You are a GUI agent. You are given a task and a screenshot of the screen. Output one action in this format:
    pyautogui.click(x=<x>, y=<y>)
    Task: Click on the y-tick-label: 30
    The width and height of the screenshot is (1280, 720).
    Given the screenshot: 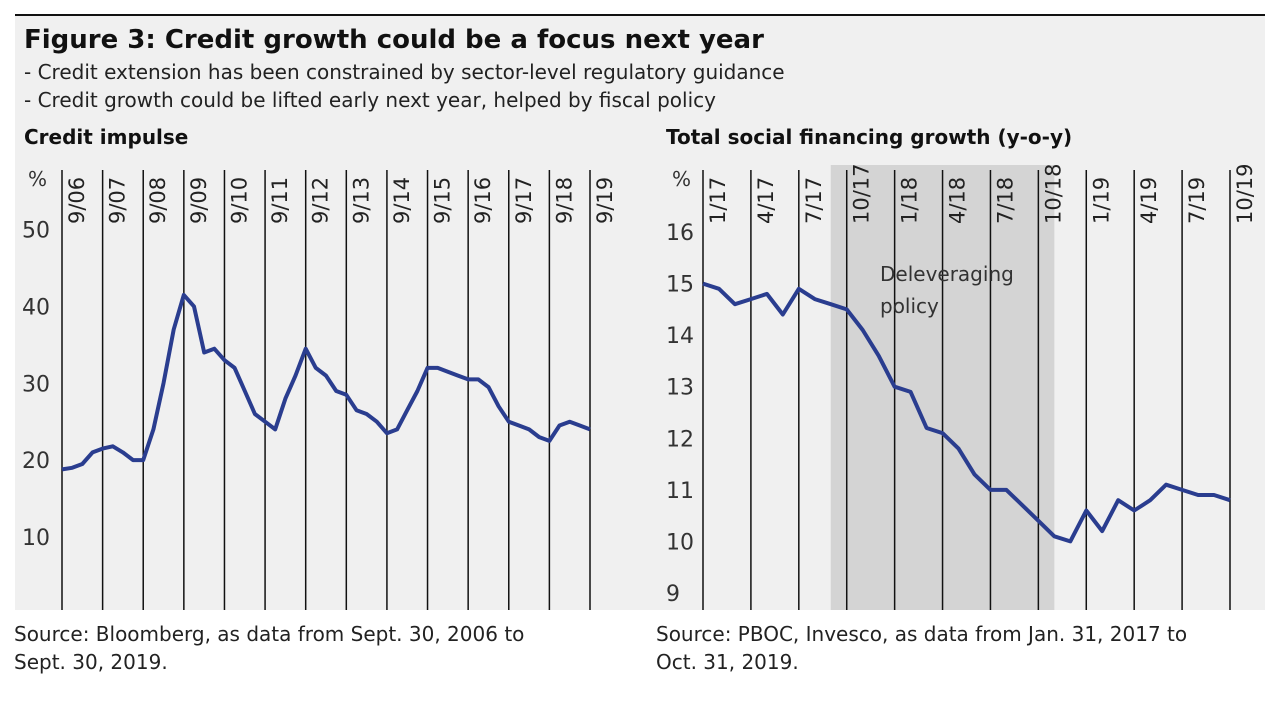 What is the action you would take?
    pyautogui.click(x=36, y=384)
    